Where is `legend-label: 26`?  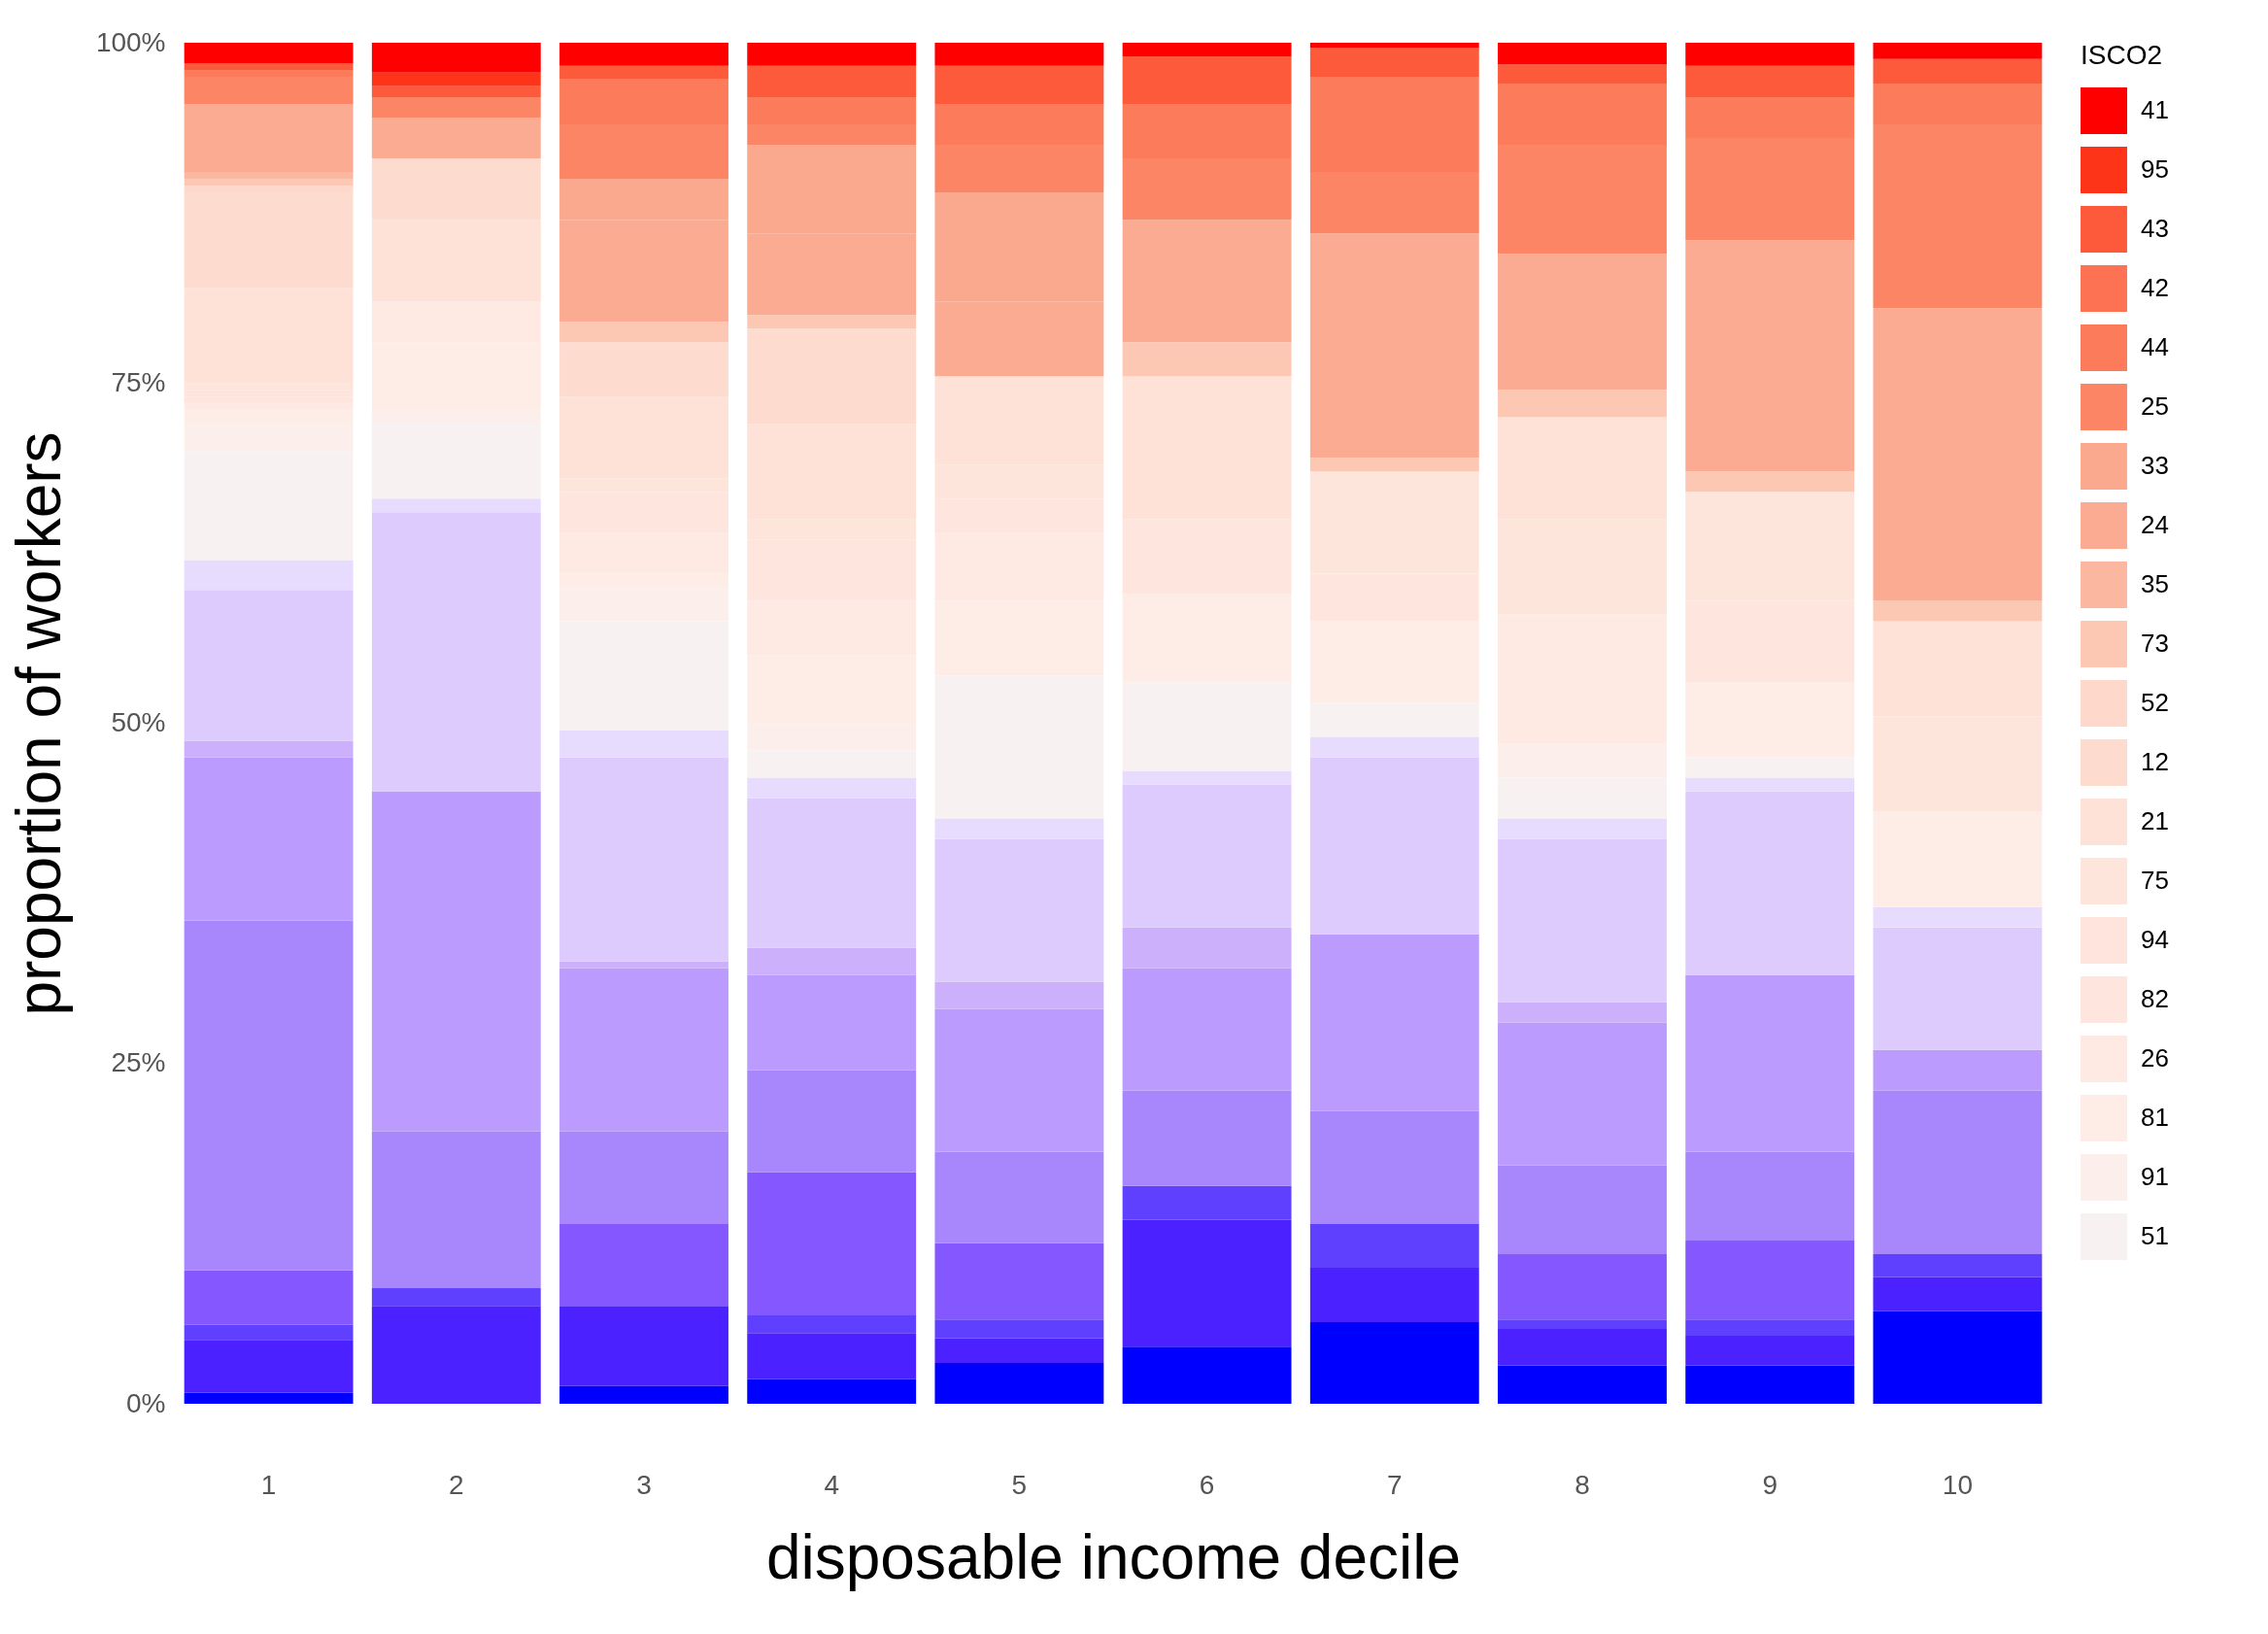 legend-label: 26 is located at coordinates (2155, 1057).